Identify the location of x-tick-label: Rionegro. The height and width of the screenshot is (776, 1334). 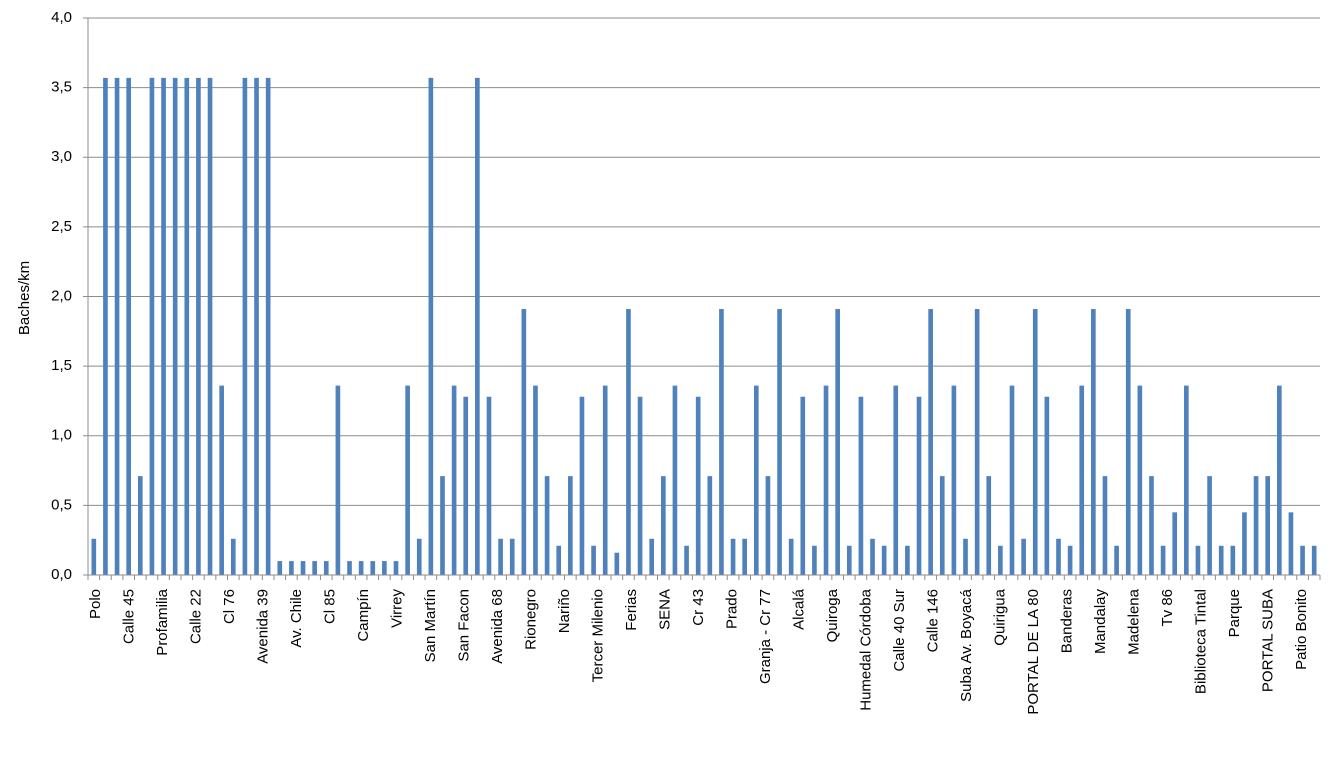
(530, 619).